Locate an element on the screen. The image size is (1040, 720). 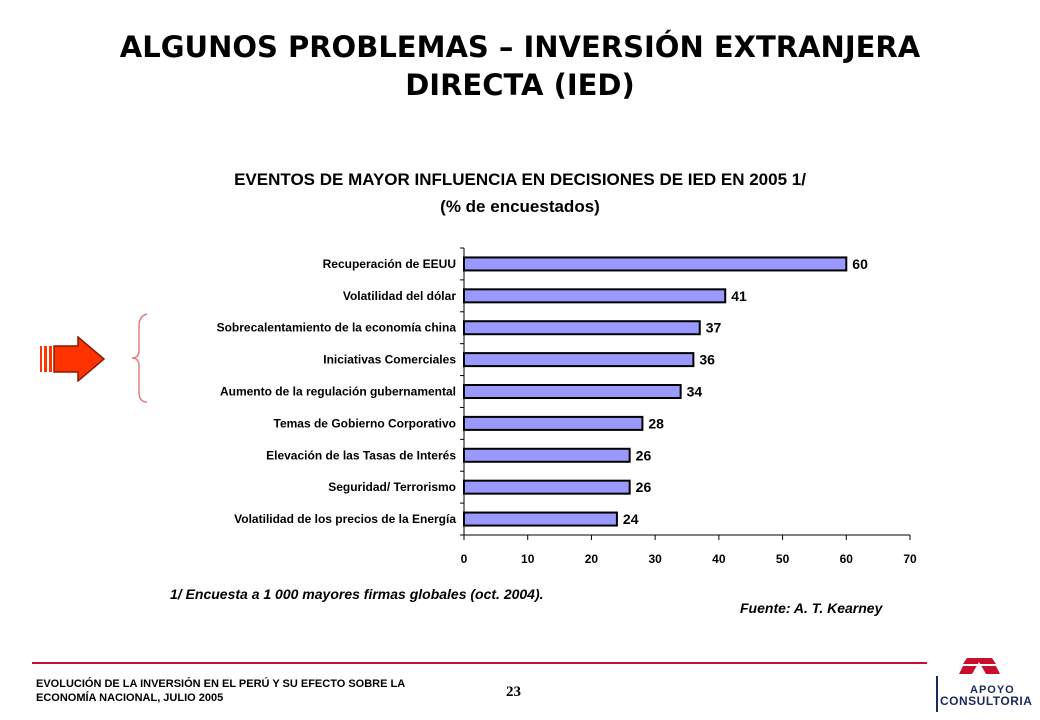
data-label: 37 is located at coordinates (714, 328).